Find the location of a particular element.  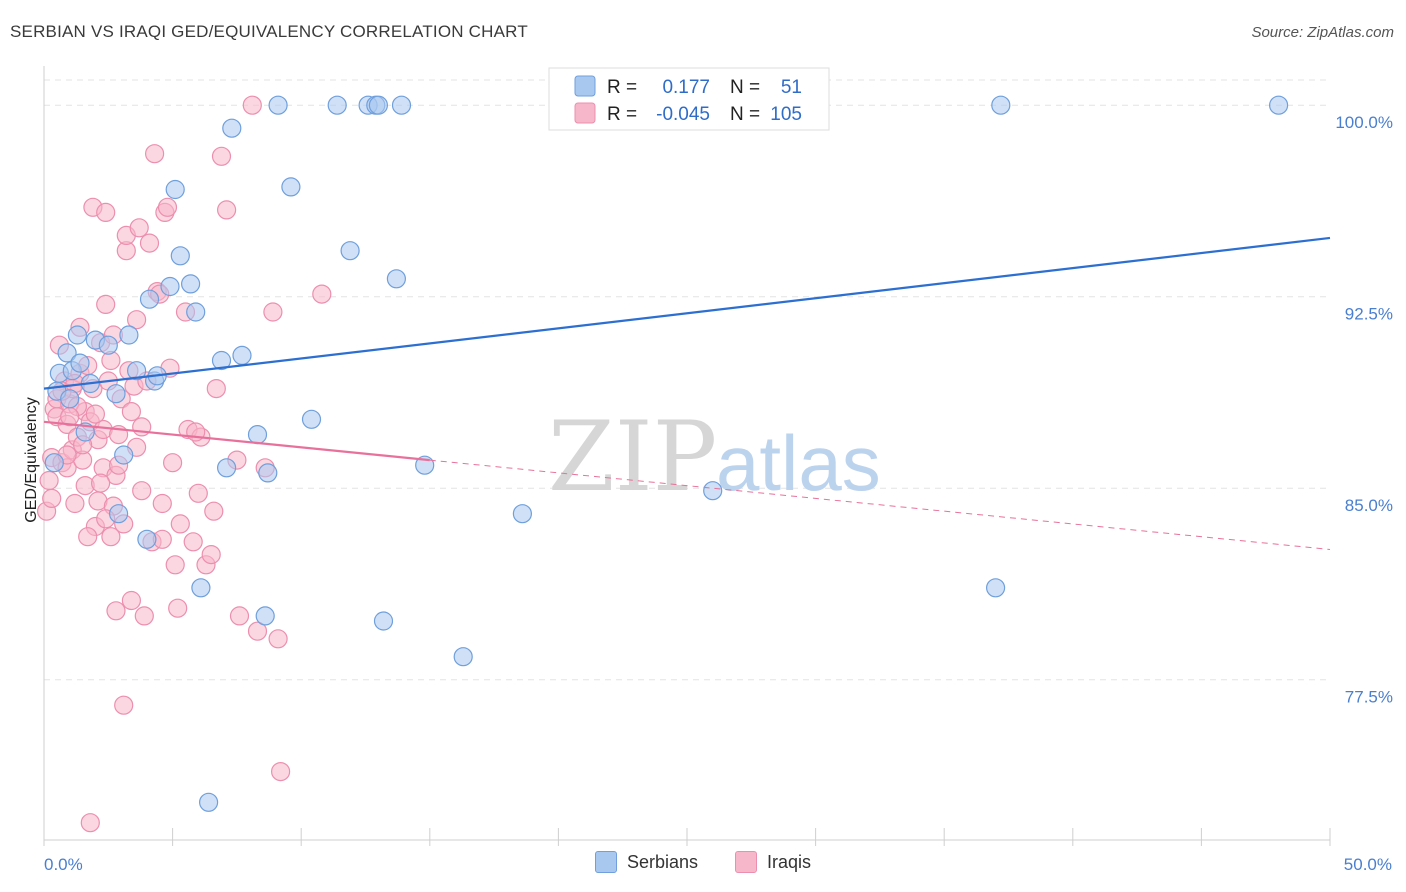

iraqis-trend-line-extension is located at coordinates (880, 504).